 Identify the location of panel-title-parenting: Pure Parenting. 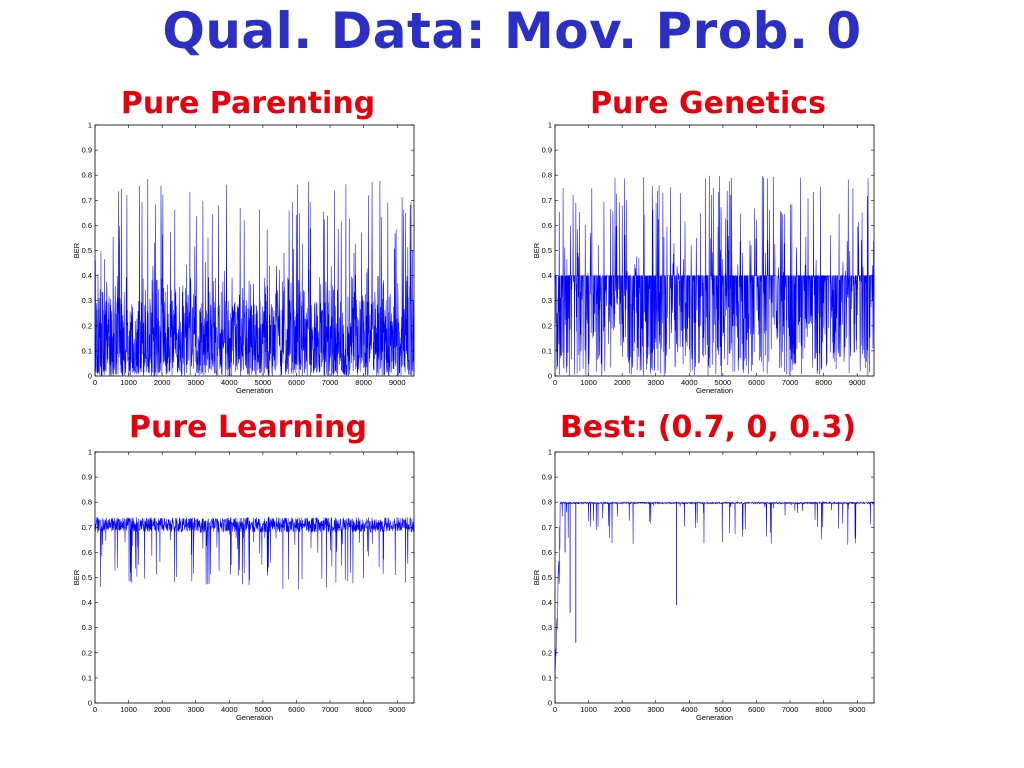
(248, 103).